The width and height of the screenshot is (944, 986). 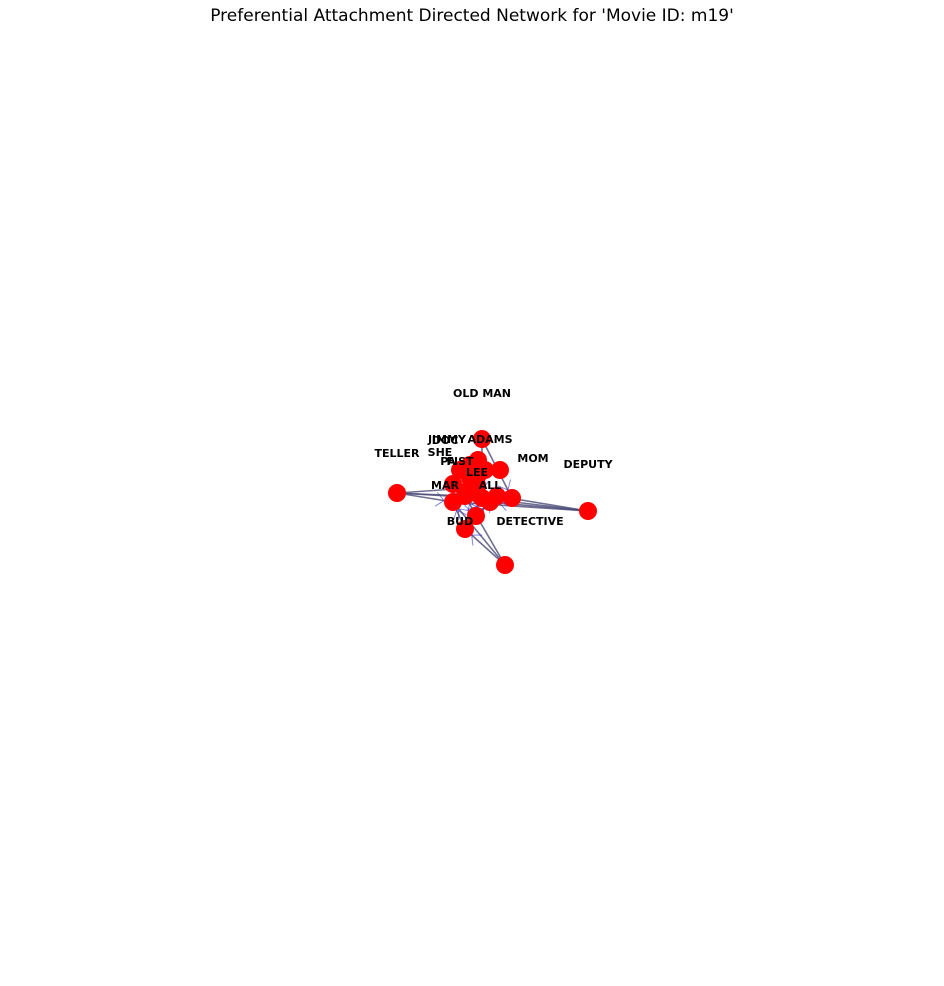 I want to click on node-label-lee: LEE, so click(x=477, y=472).